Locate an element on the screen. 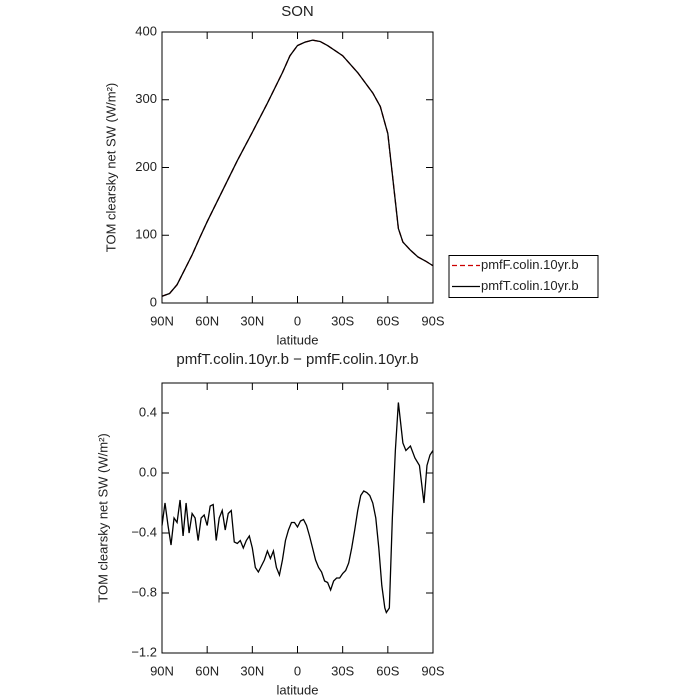 The height and width of the screenshot is (700, 700). y-tick-label: 200 is located at coordinates (146, 166).